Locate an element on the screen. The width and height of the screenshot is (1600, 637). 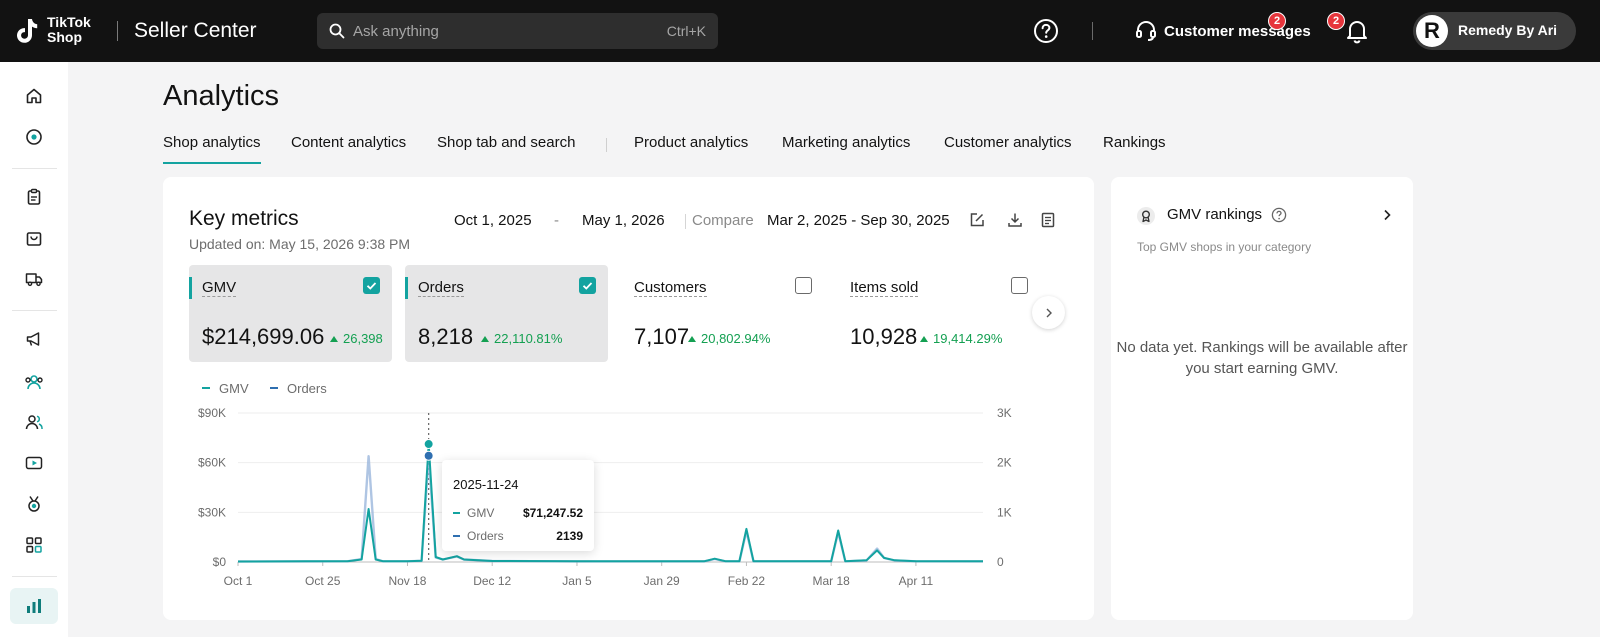
x-tick-label: Feb 22 is located at coordinates (747, 581).